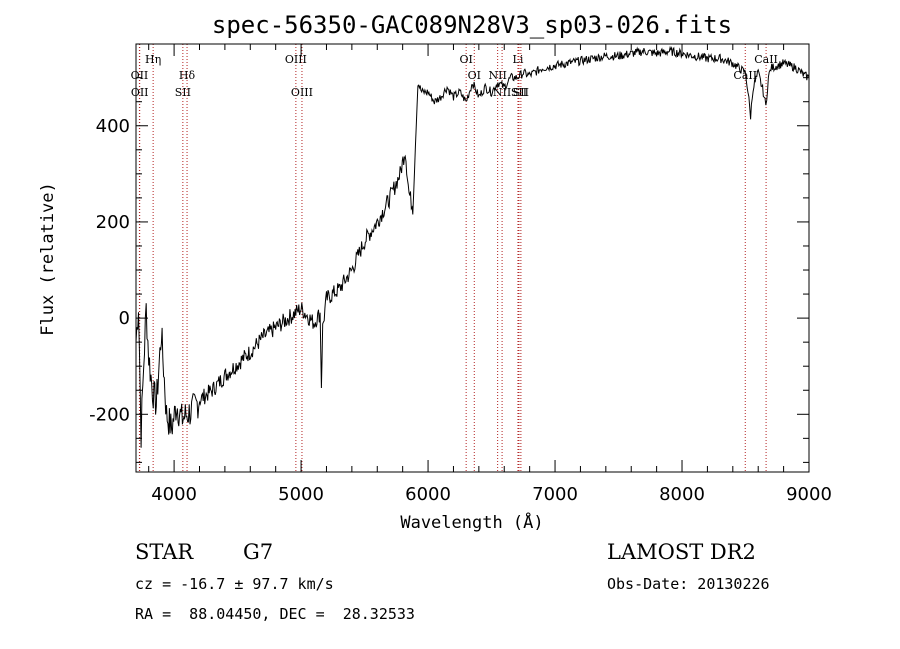 This screenshot has width=900, height=649. I want to click on survey-name: LAMOST DR2, so click(681, 552).